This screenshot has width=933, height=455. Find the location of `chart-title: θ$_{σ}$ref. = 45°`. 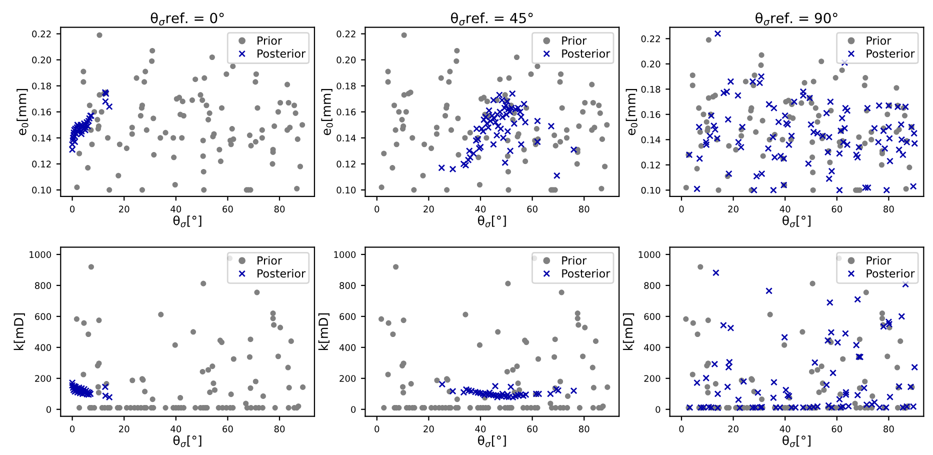

chart-title: θ$_{σ}$ref. = 45° is located at coordinates (491, 19).